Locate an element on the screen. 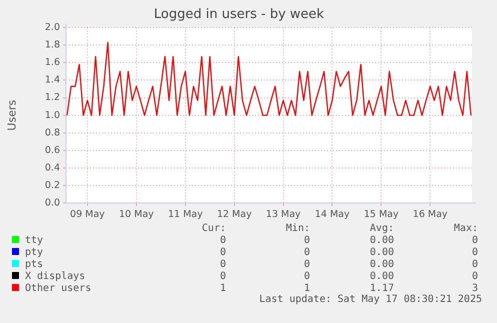 Image resolution: width=497 pixels, height=323 pixels. x-tick-label: 14 May is located at coordinates (332, 214).